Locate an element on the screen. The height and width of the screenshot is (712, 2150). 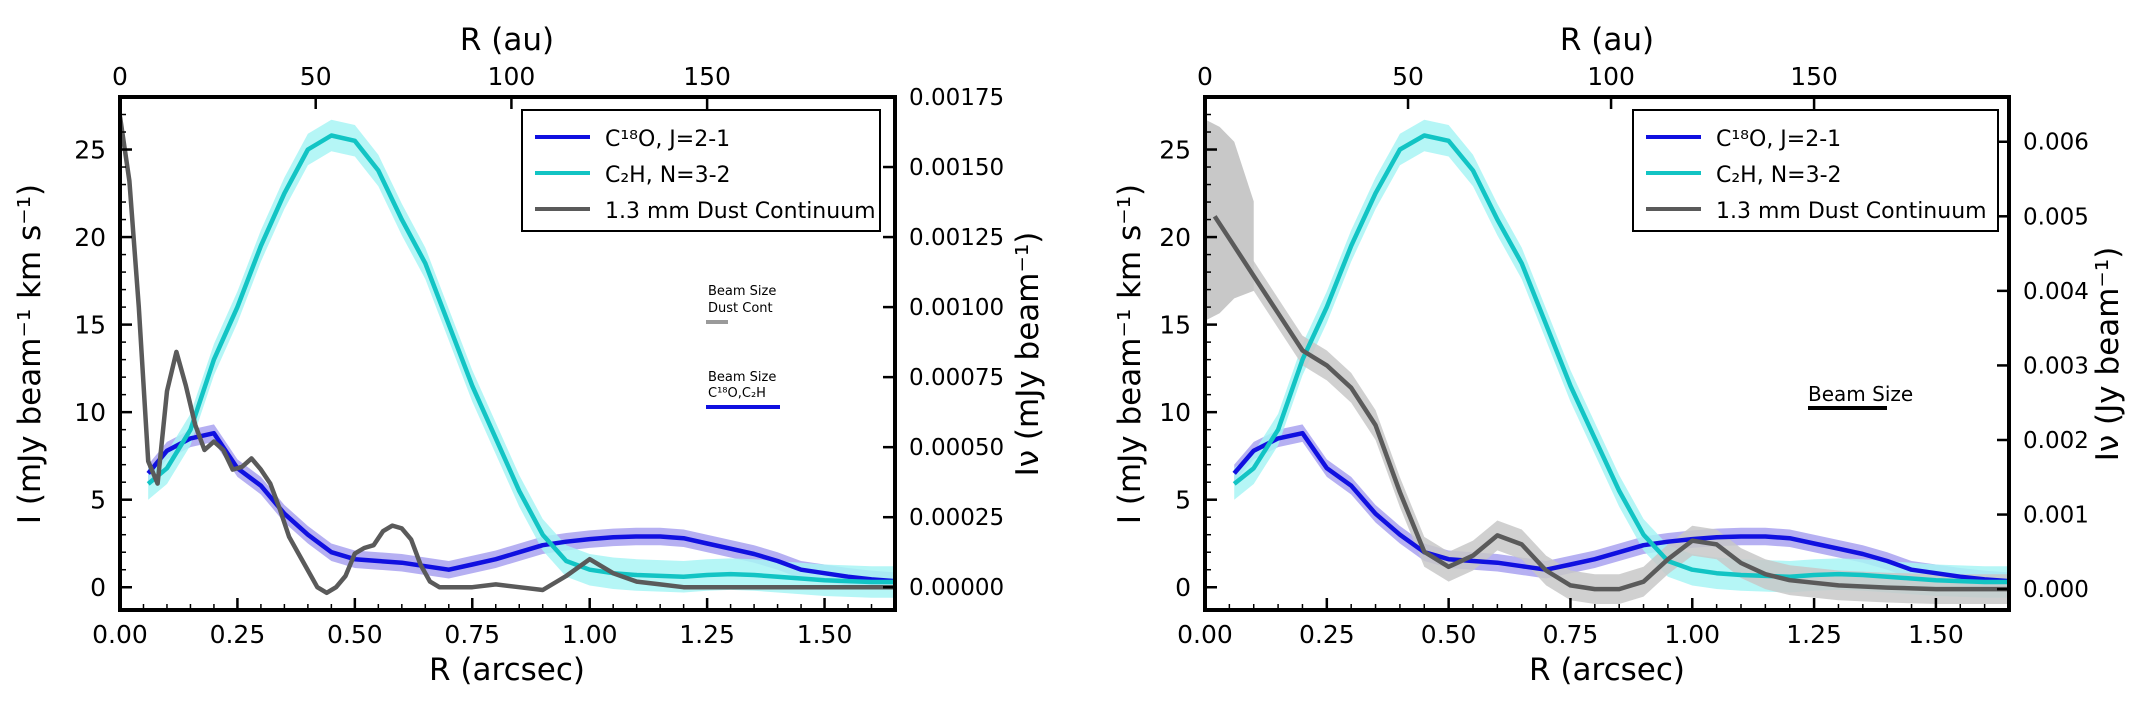
band-c18o is located at coordinates (521, 507).